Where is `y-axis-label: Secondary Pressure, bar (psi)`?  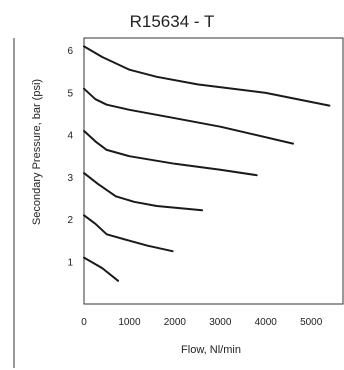 y-axis-label: Secondary Pressure, bar (psi) is located at coordinates (37, 152).